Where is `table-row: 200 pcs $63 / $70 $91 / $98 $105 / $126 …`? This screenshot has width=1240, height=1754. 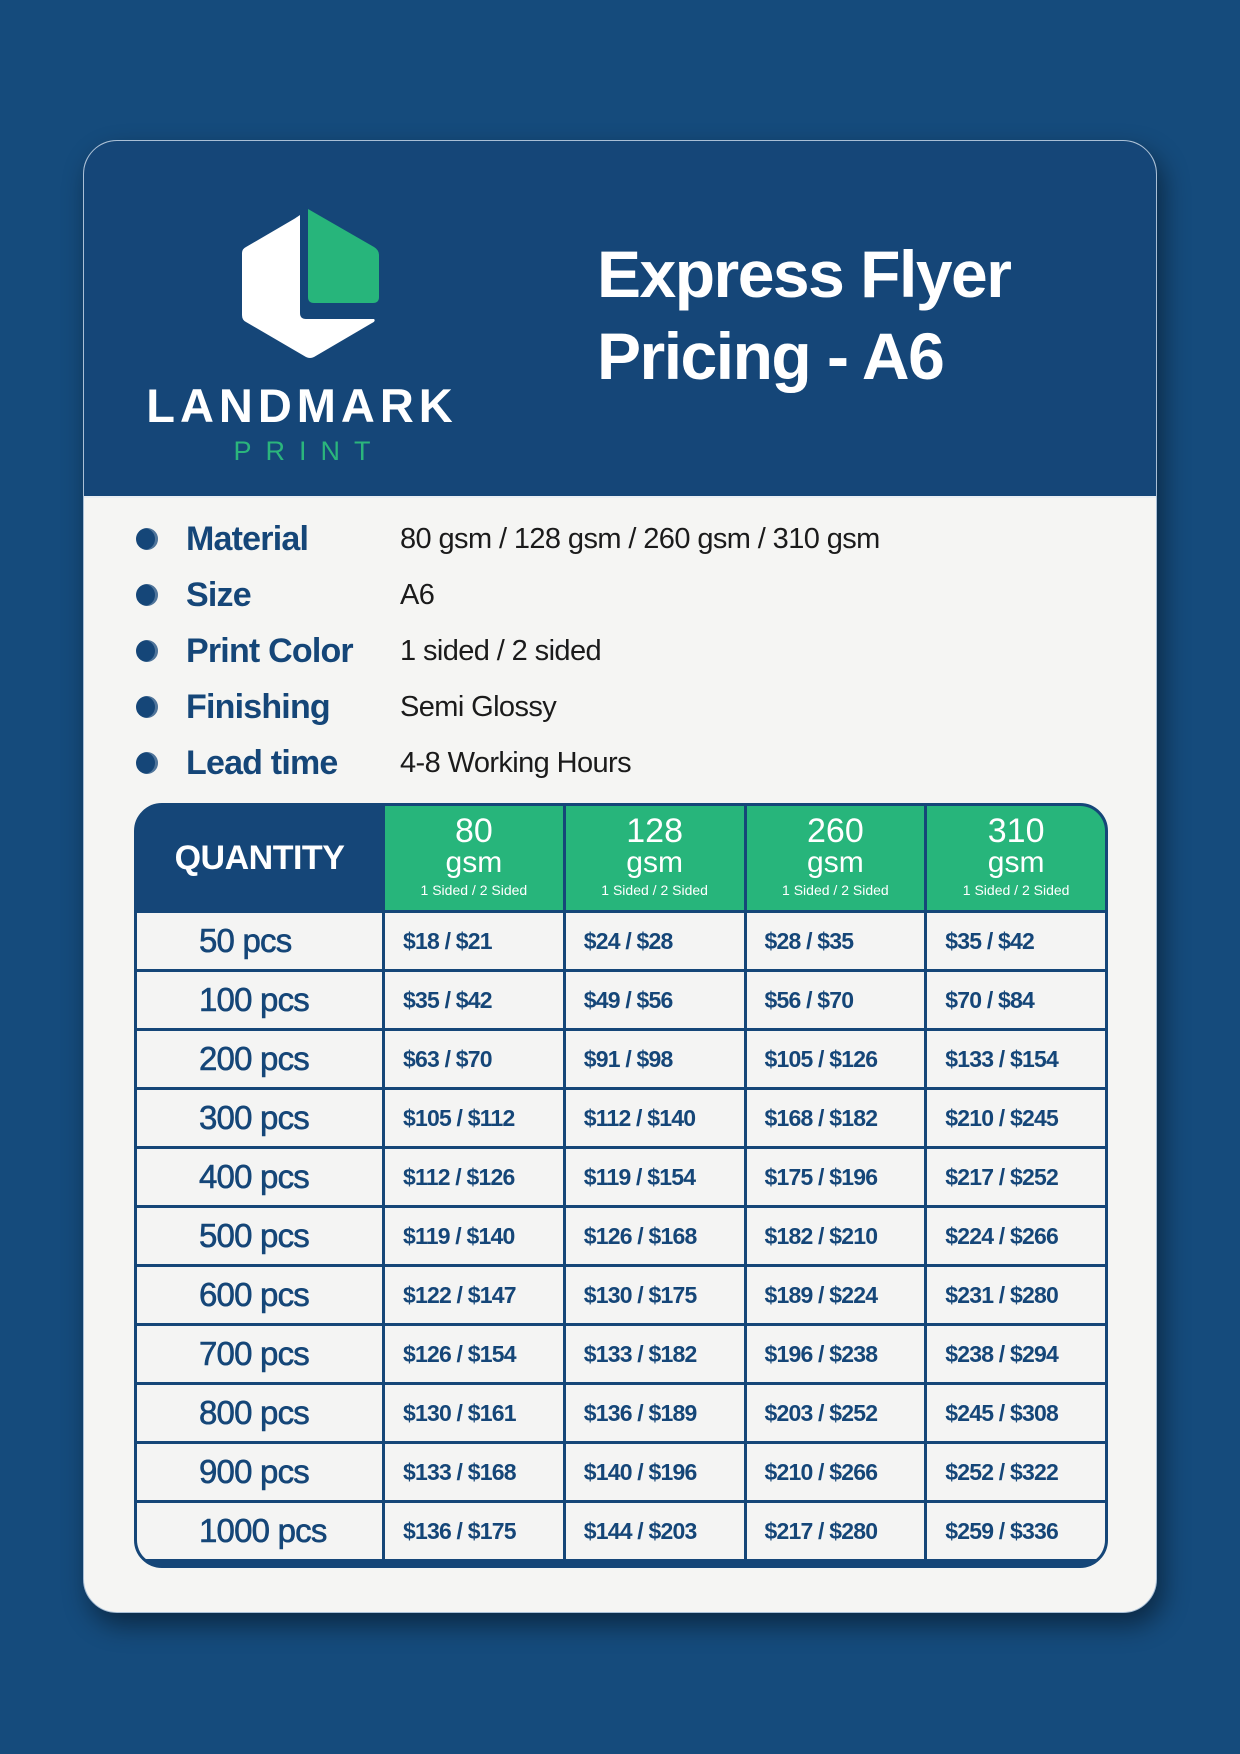 table-row: 200 pcs $63 / $70 $91 / $98 $105 / $126 … is located at coordinates (621, 1059).